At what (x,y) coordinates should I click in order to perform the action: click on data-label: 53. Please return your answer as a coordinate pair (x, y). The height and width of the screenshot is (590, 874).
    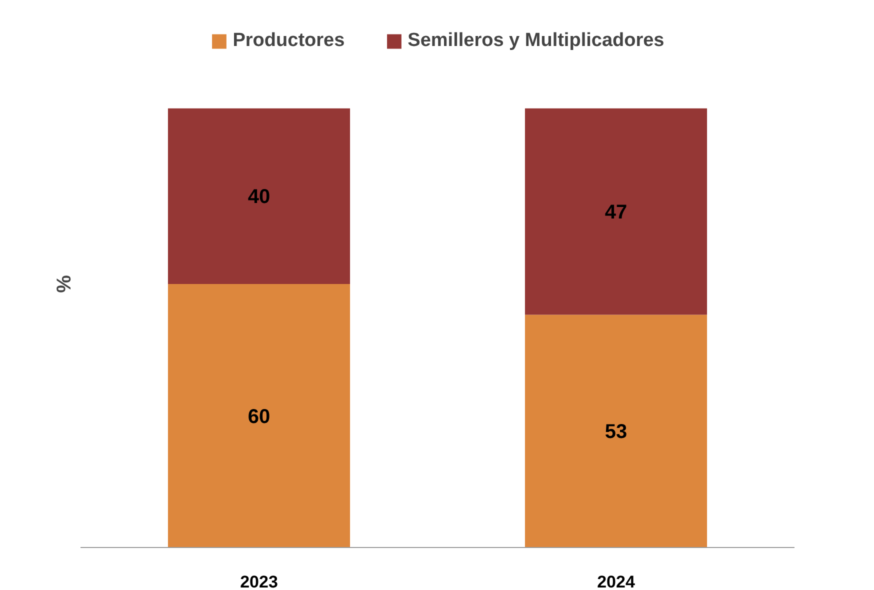
    Looking at the image, I should click on (616, 432).